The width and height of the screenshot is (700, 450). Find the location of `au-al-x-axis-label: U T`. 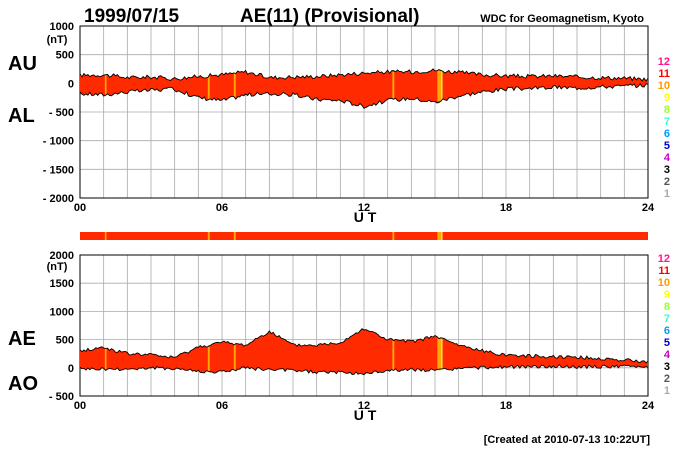

au-al-x-axis-label: U T is located at coordinates (365, 217).